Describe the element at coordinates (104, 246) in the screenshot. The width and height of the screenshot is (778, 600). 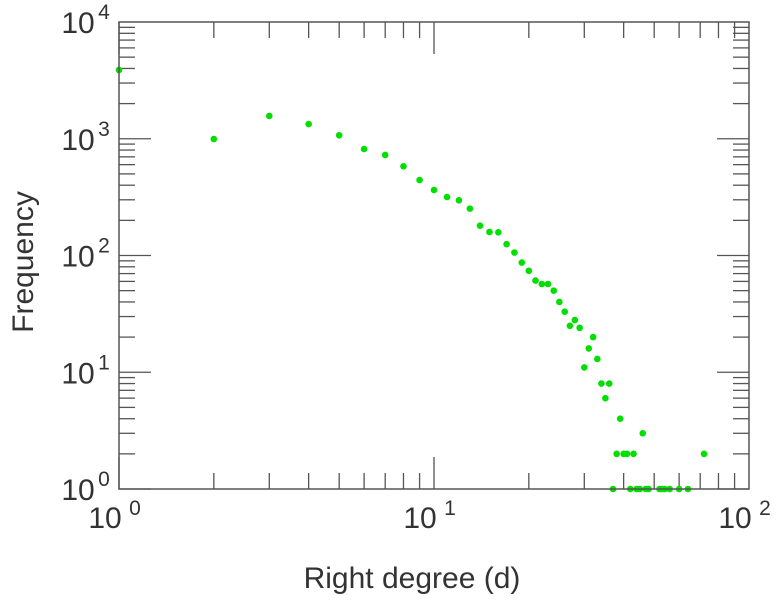
I see `y-tick-exponent: 2` at that location.